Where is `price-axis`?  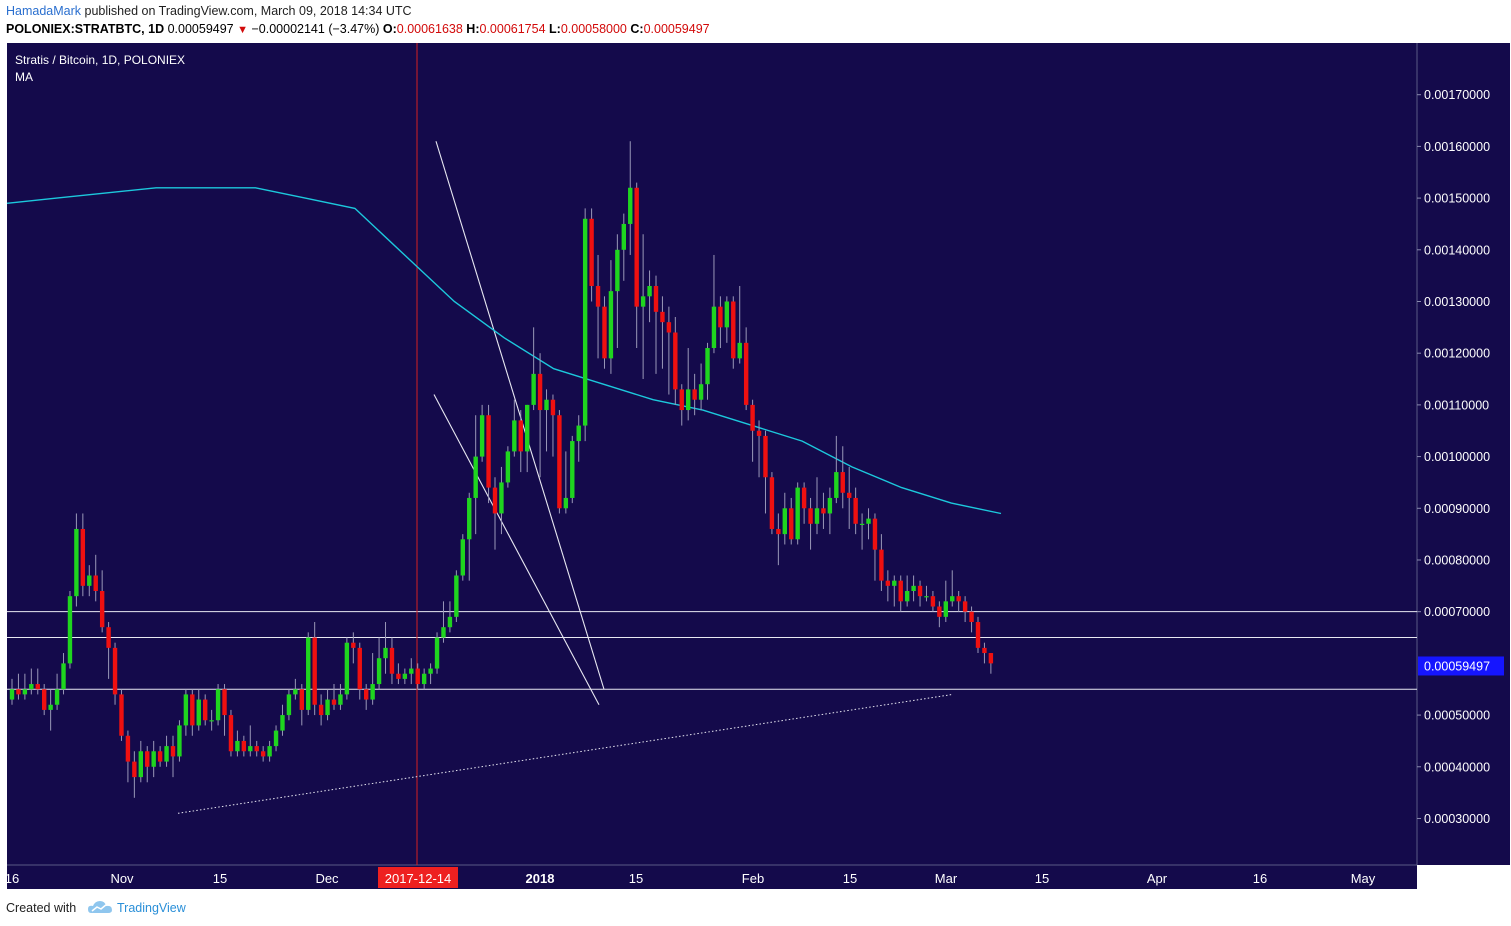
price-axis is located at coordinates (1463, 454).